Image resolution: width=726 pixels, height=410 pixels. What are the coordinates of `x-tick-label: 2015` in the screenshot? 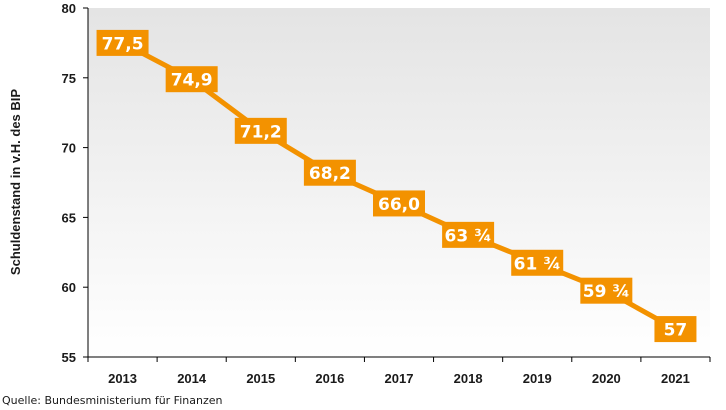 It's located at (260, 378).